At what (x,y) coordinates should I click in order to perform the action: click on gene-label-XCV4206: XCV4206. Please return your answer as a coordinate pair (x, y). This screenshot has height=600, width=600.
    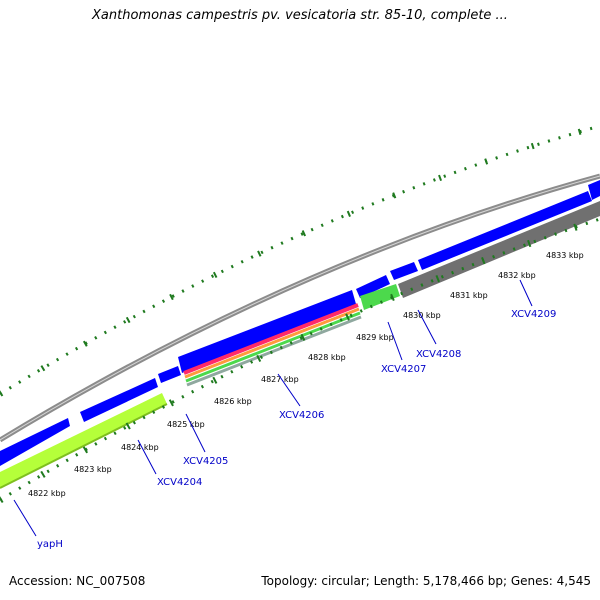
    Looking at the image, I should click on (301, 415).